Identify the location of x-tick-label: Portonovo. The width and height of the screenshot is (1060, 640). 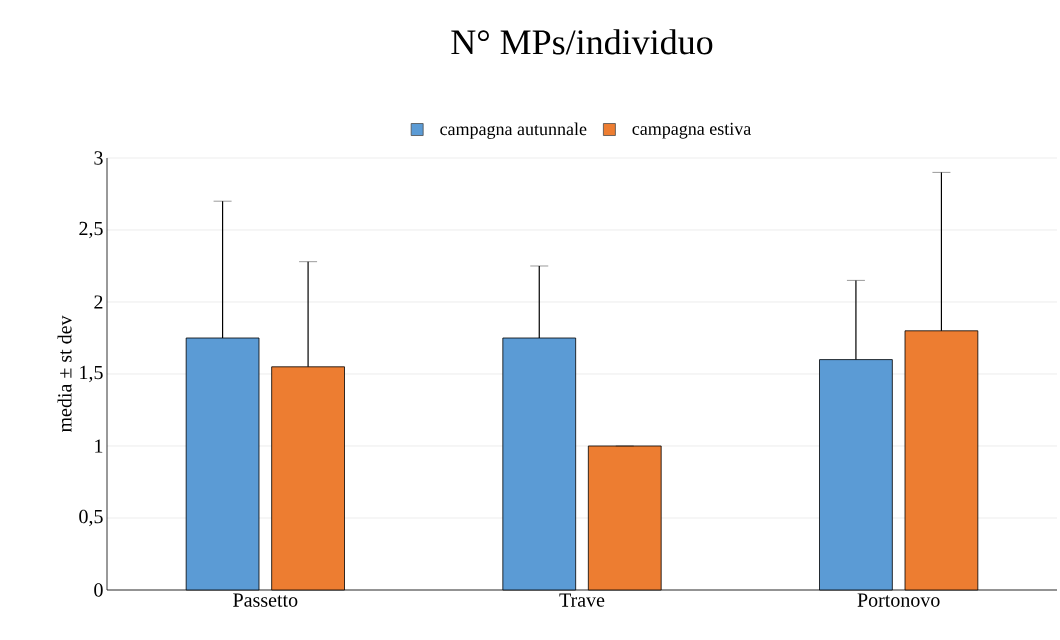
(898, 600).